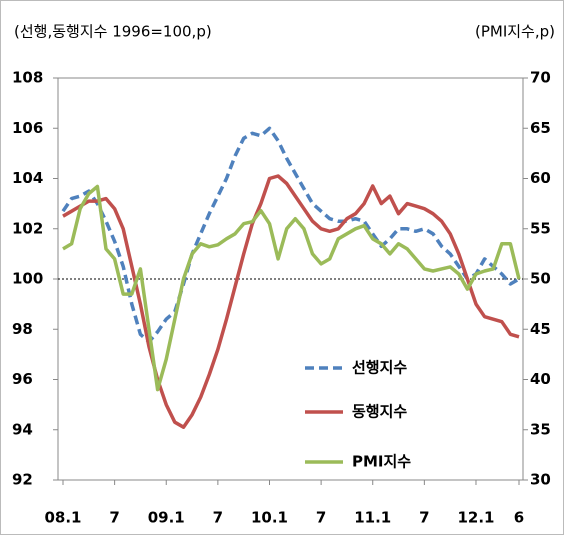 This screenshot has width=564, height=535. I want to click on y-axis-title: (선행,동행지수 1996=100,p), so click(113, 32).